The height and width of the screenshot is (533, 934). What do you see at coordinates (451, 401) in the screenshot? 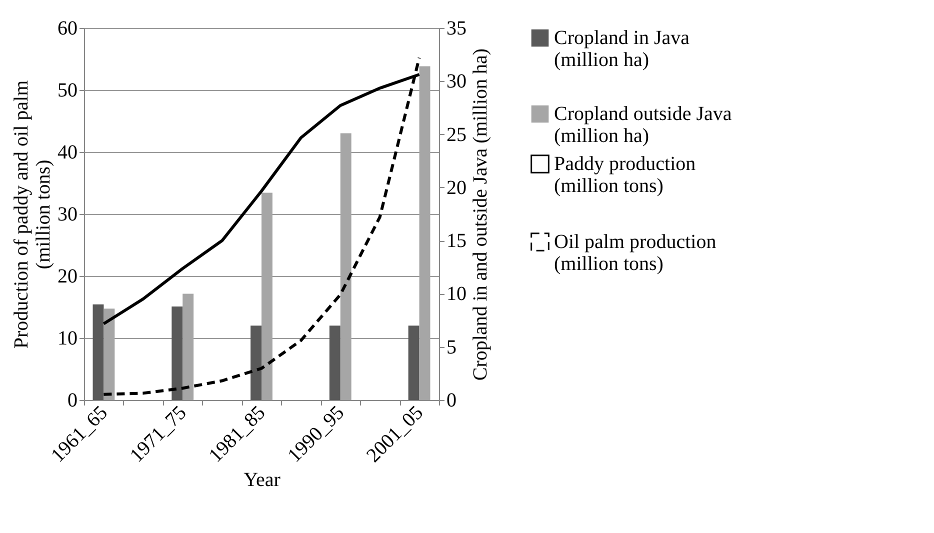
I see `y2-tick-label: 0` at bounding box center [451, 401].